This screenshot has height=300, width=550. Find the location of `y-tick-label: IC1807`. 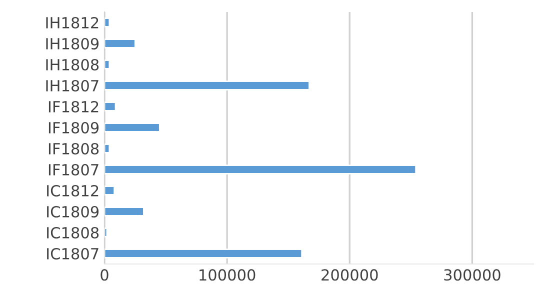

y-tick-label: IC1807 is located at coordinates (72, 254).